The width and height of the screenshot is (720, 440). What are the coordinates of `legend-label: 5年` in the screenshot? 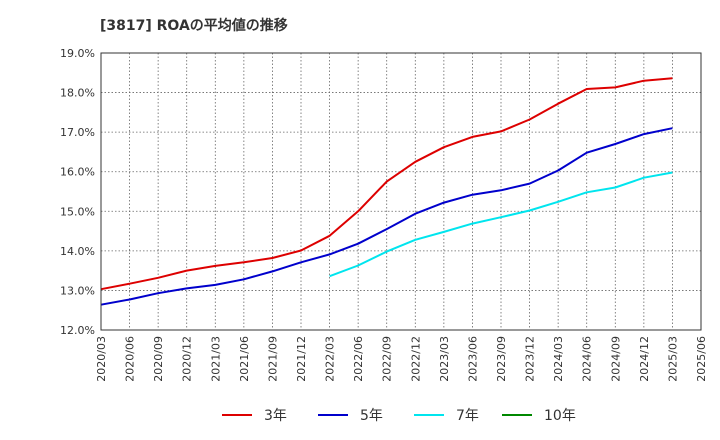 It's located at (371, 416).